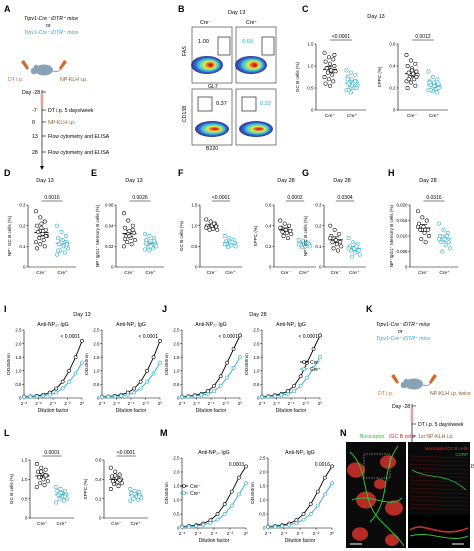  I want to click on micro-red-strand, so click(439, 457).